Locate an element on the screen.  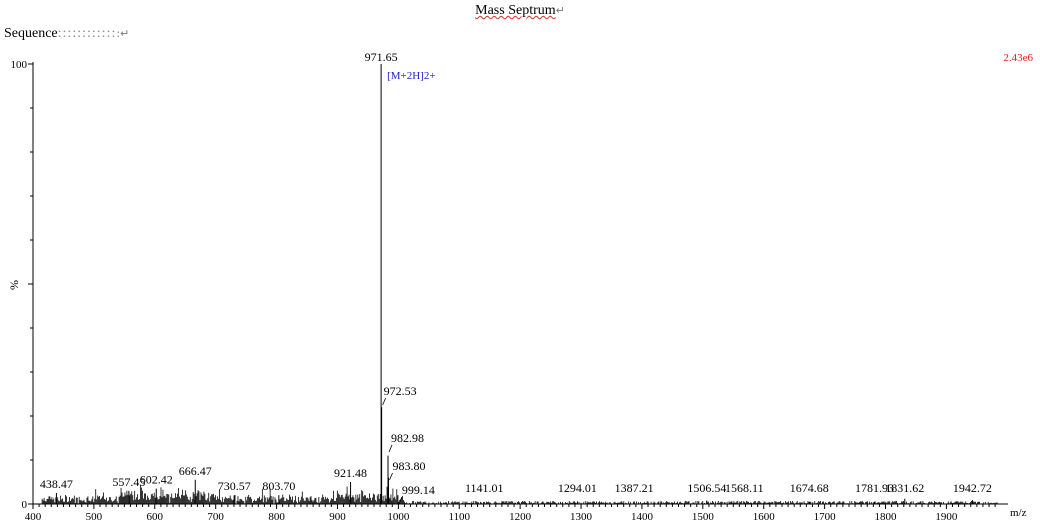
peak-label: 1294.01 is located at coordinates (577, 488).